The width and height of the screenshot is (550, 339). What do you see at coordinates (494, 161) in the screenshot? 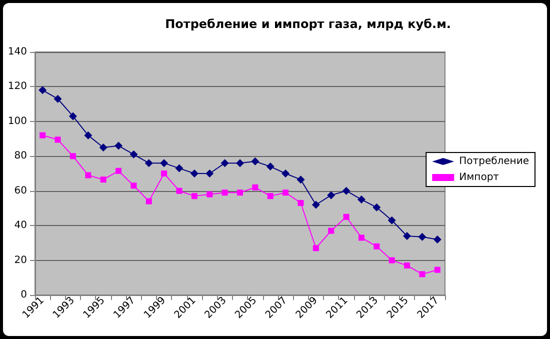
I see `legend-label: Потребление` at bounding box center [494, 161].